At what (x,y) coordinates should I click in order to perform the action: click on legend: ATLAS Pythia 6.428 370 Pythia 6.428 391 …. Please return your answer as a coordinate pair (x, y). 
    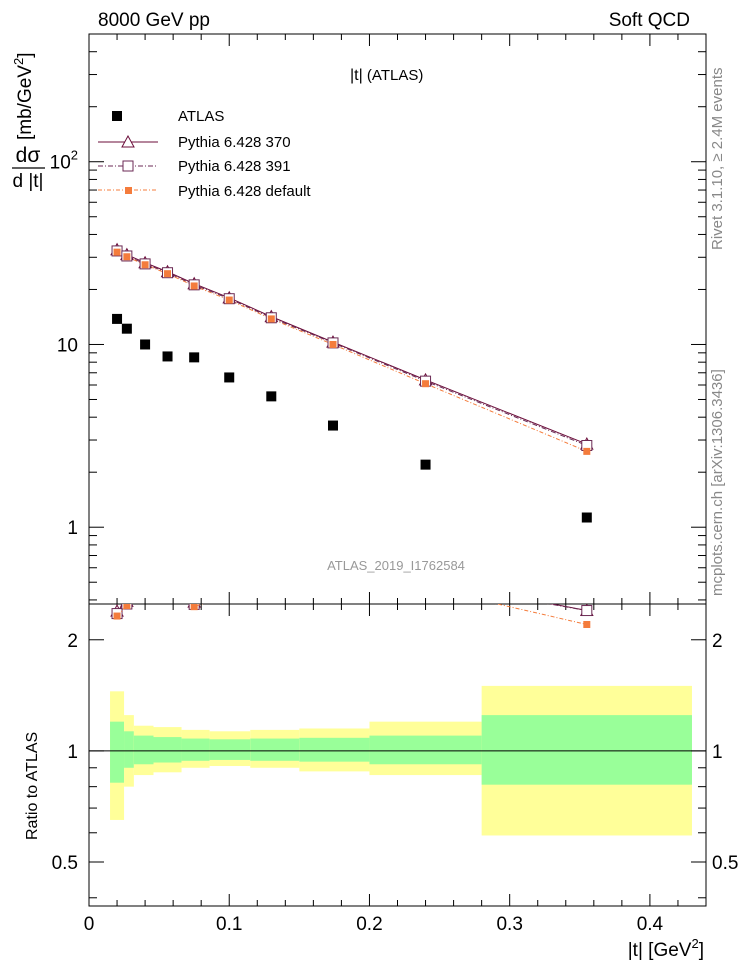
    Looking at the image, I should click on (204, 154).